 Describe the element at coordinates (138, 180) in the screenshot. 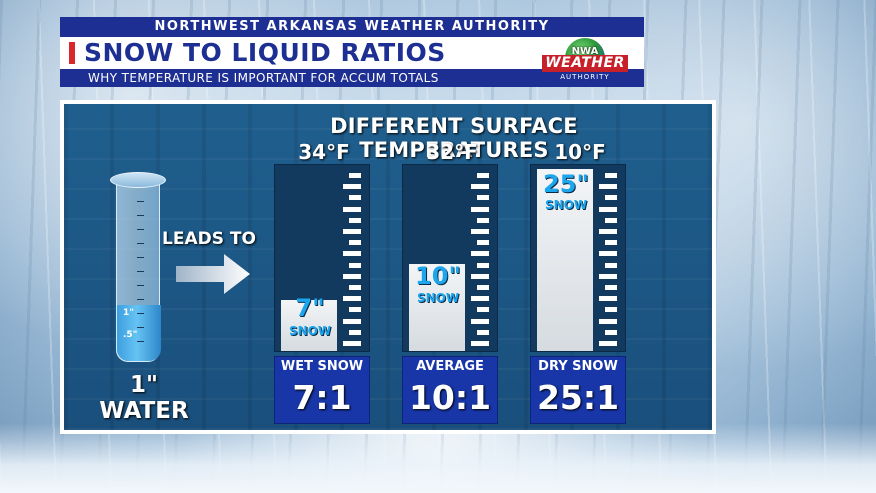

I see `gauge-lip` at that location.